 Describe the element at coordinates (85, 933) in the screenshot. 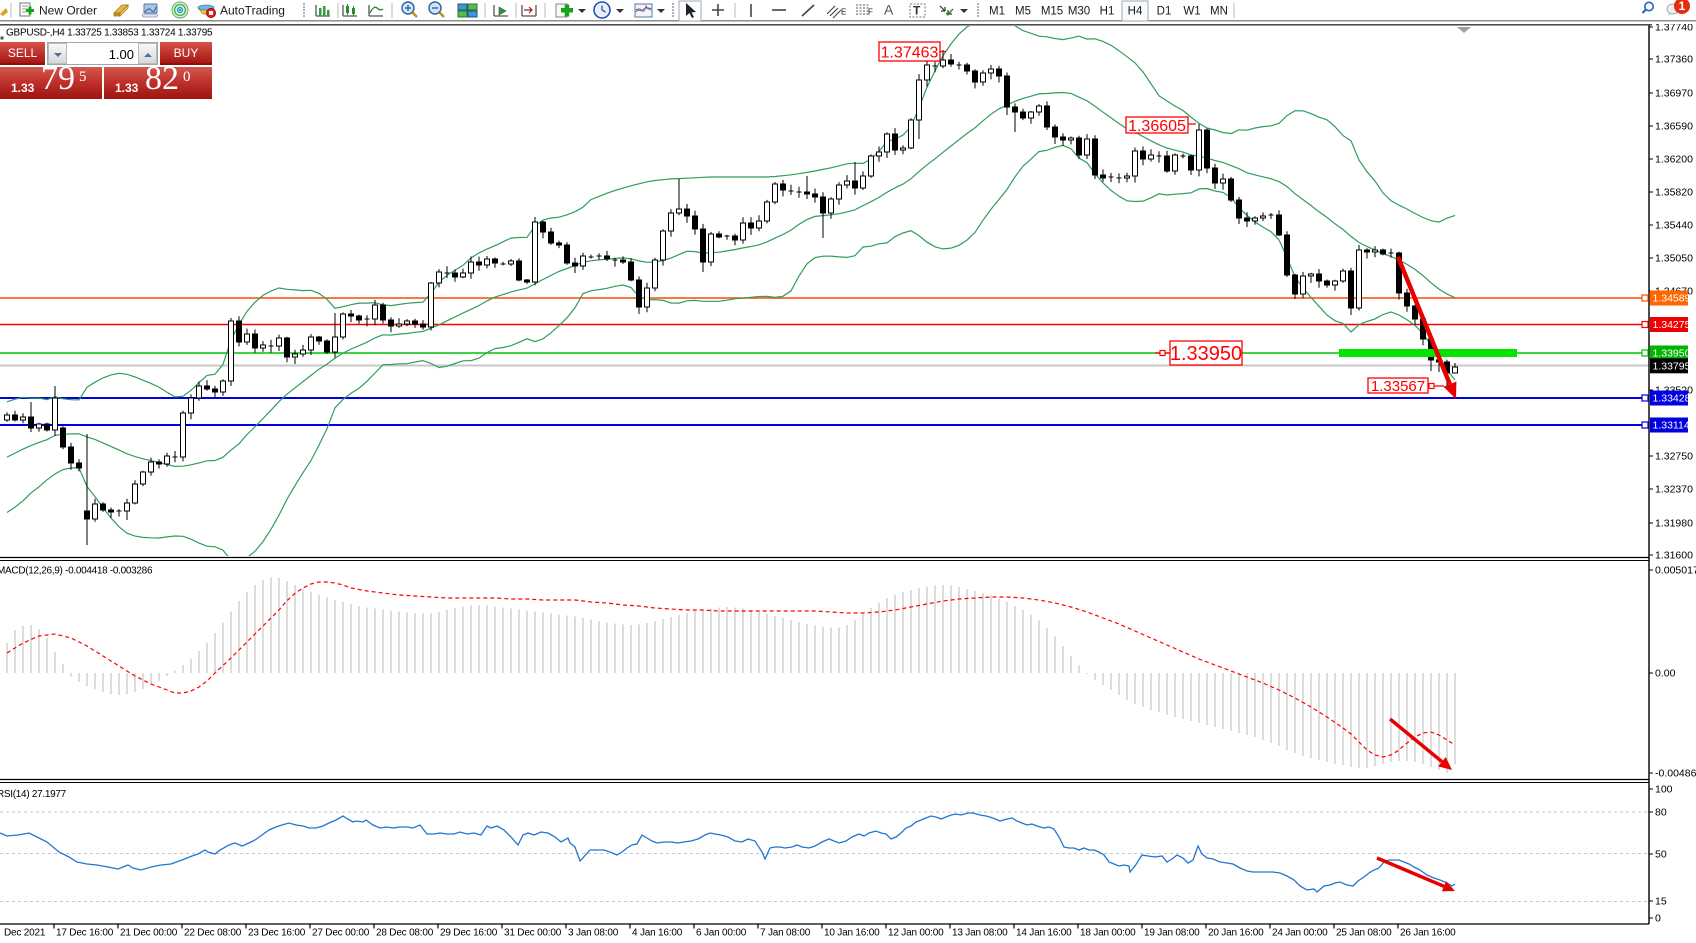

I see `svg-text: 17 Dec 16:00` at that location.